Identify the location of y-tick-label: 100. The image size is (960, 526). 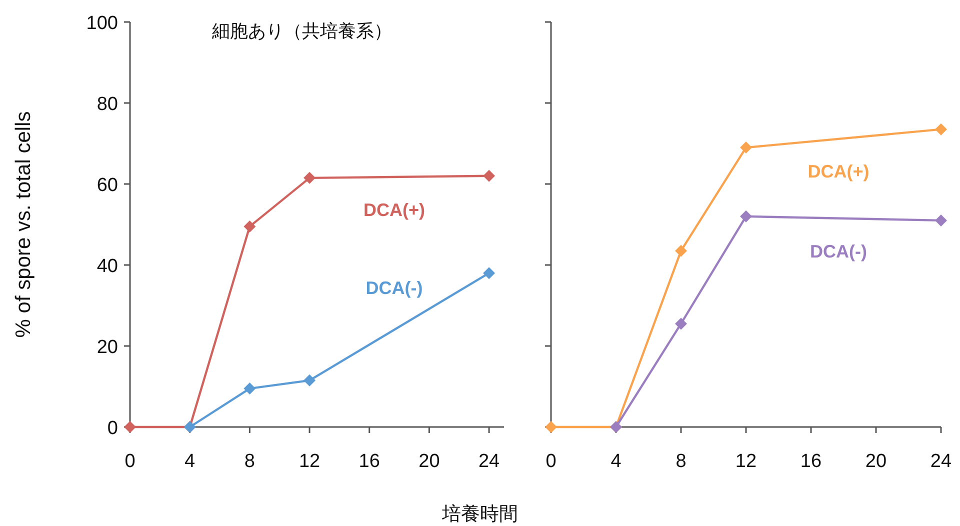
(102, 23).